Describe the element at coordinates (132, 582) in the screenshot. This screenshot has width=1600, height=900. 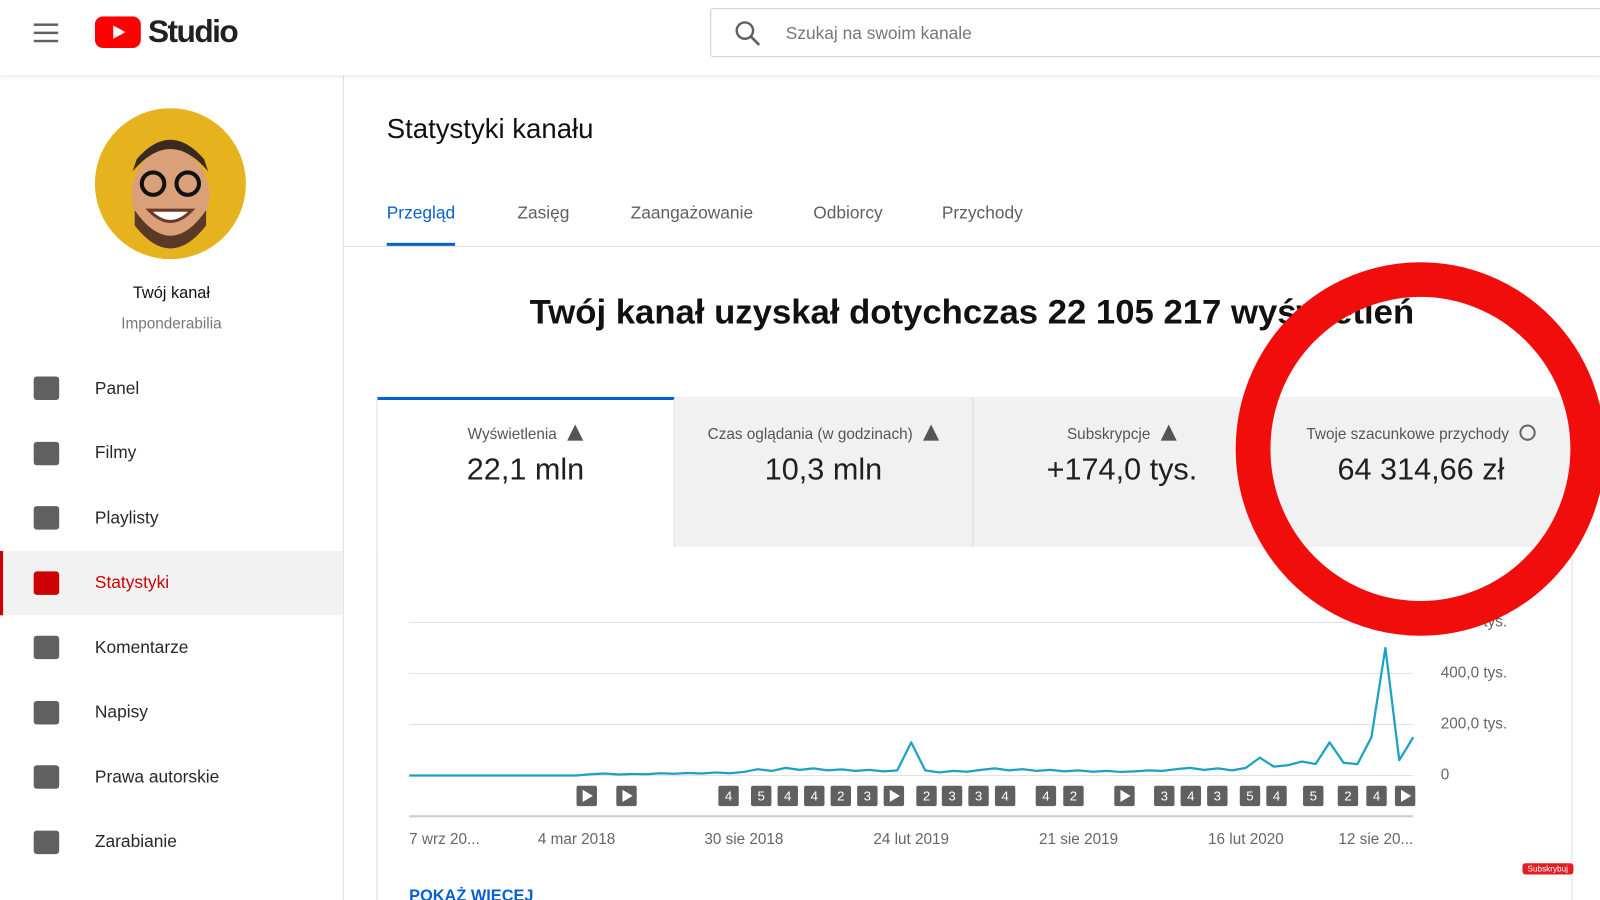
I see `nav-label: Statystyki` at that location.